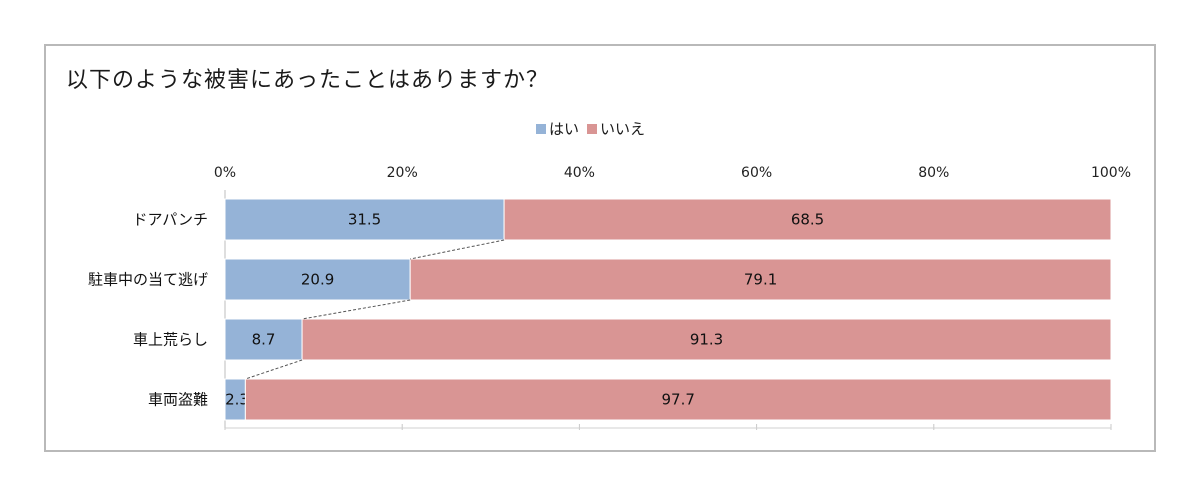  Describe the element at coordinates (933, 173) in the screenshot. I see `x-tick-label: 80%` at that location.